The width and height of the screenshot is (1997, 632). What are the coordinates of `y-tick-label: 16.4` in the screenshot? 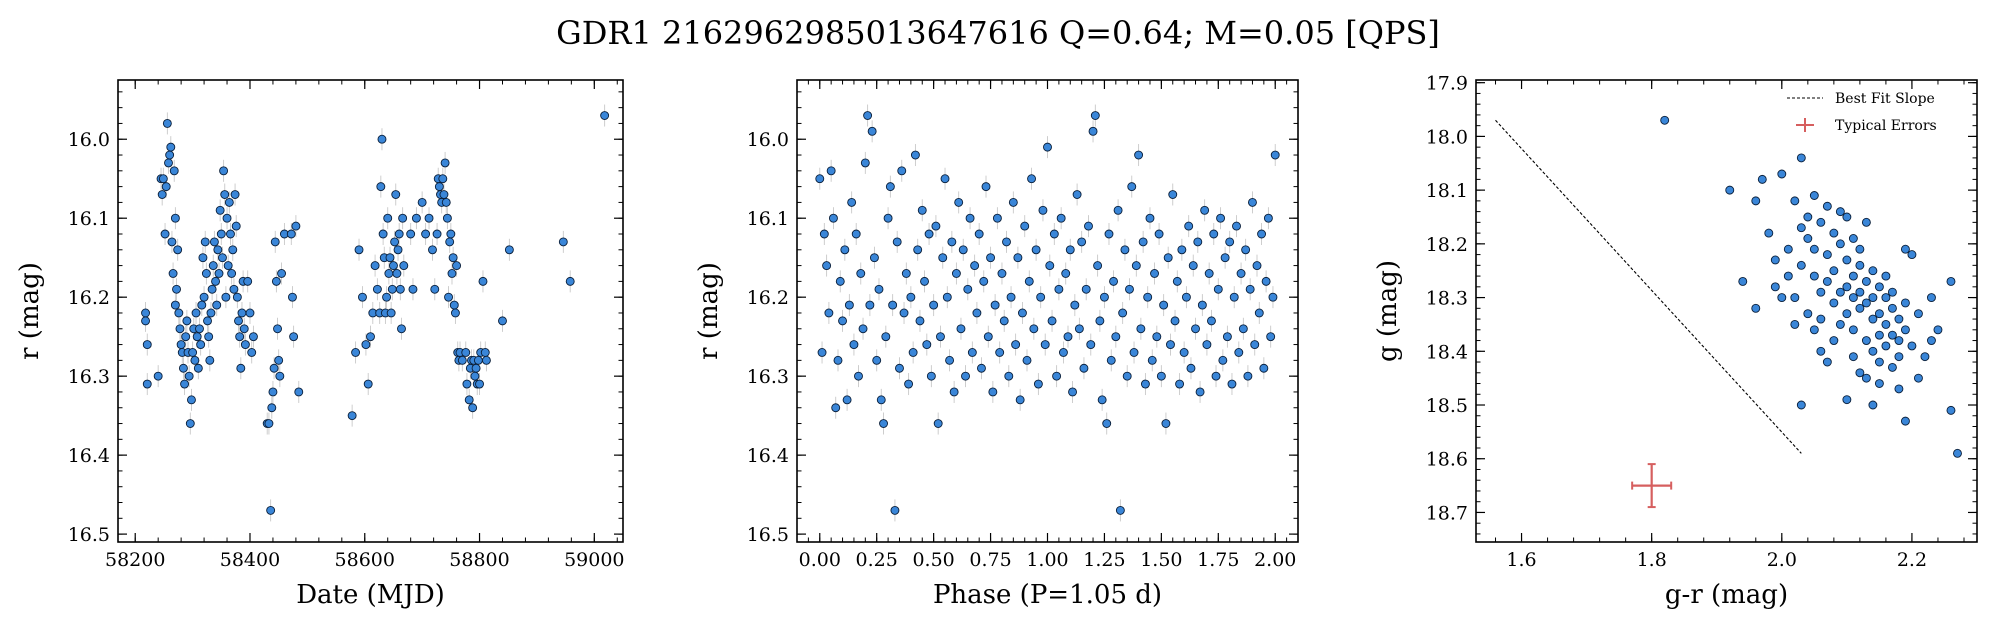 It's located at (89, 456).